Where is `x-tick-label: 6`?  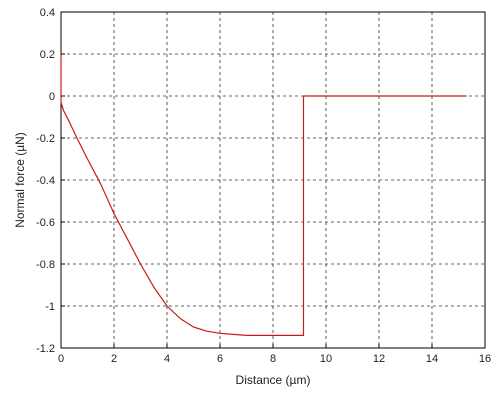
x-tick-label: 6 is located at coordinates (220, 359).